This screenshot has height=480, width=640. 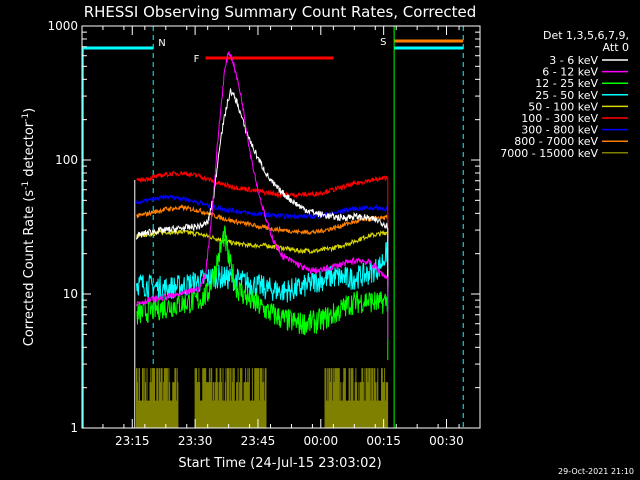 I want to click on y-axis-label: Corrected Count Rate (s-1 detector-1), so click(x=29, y=227).